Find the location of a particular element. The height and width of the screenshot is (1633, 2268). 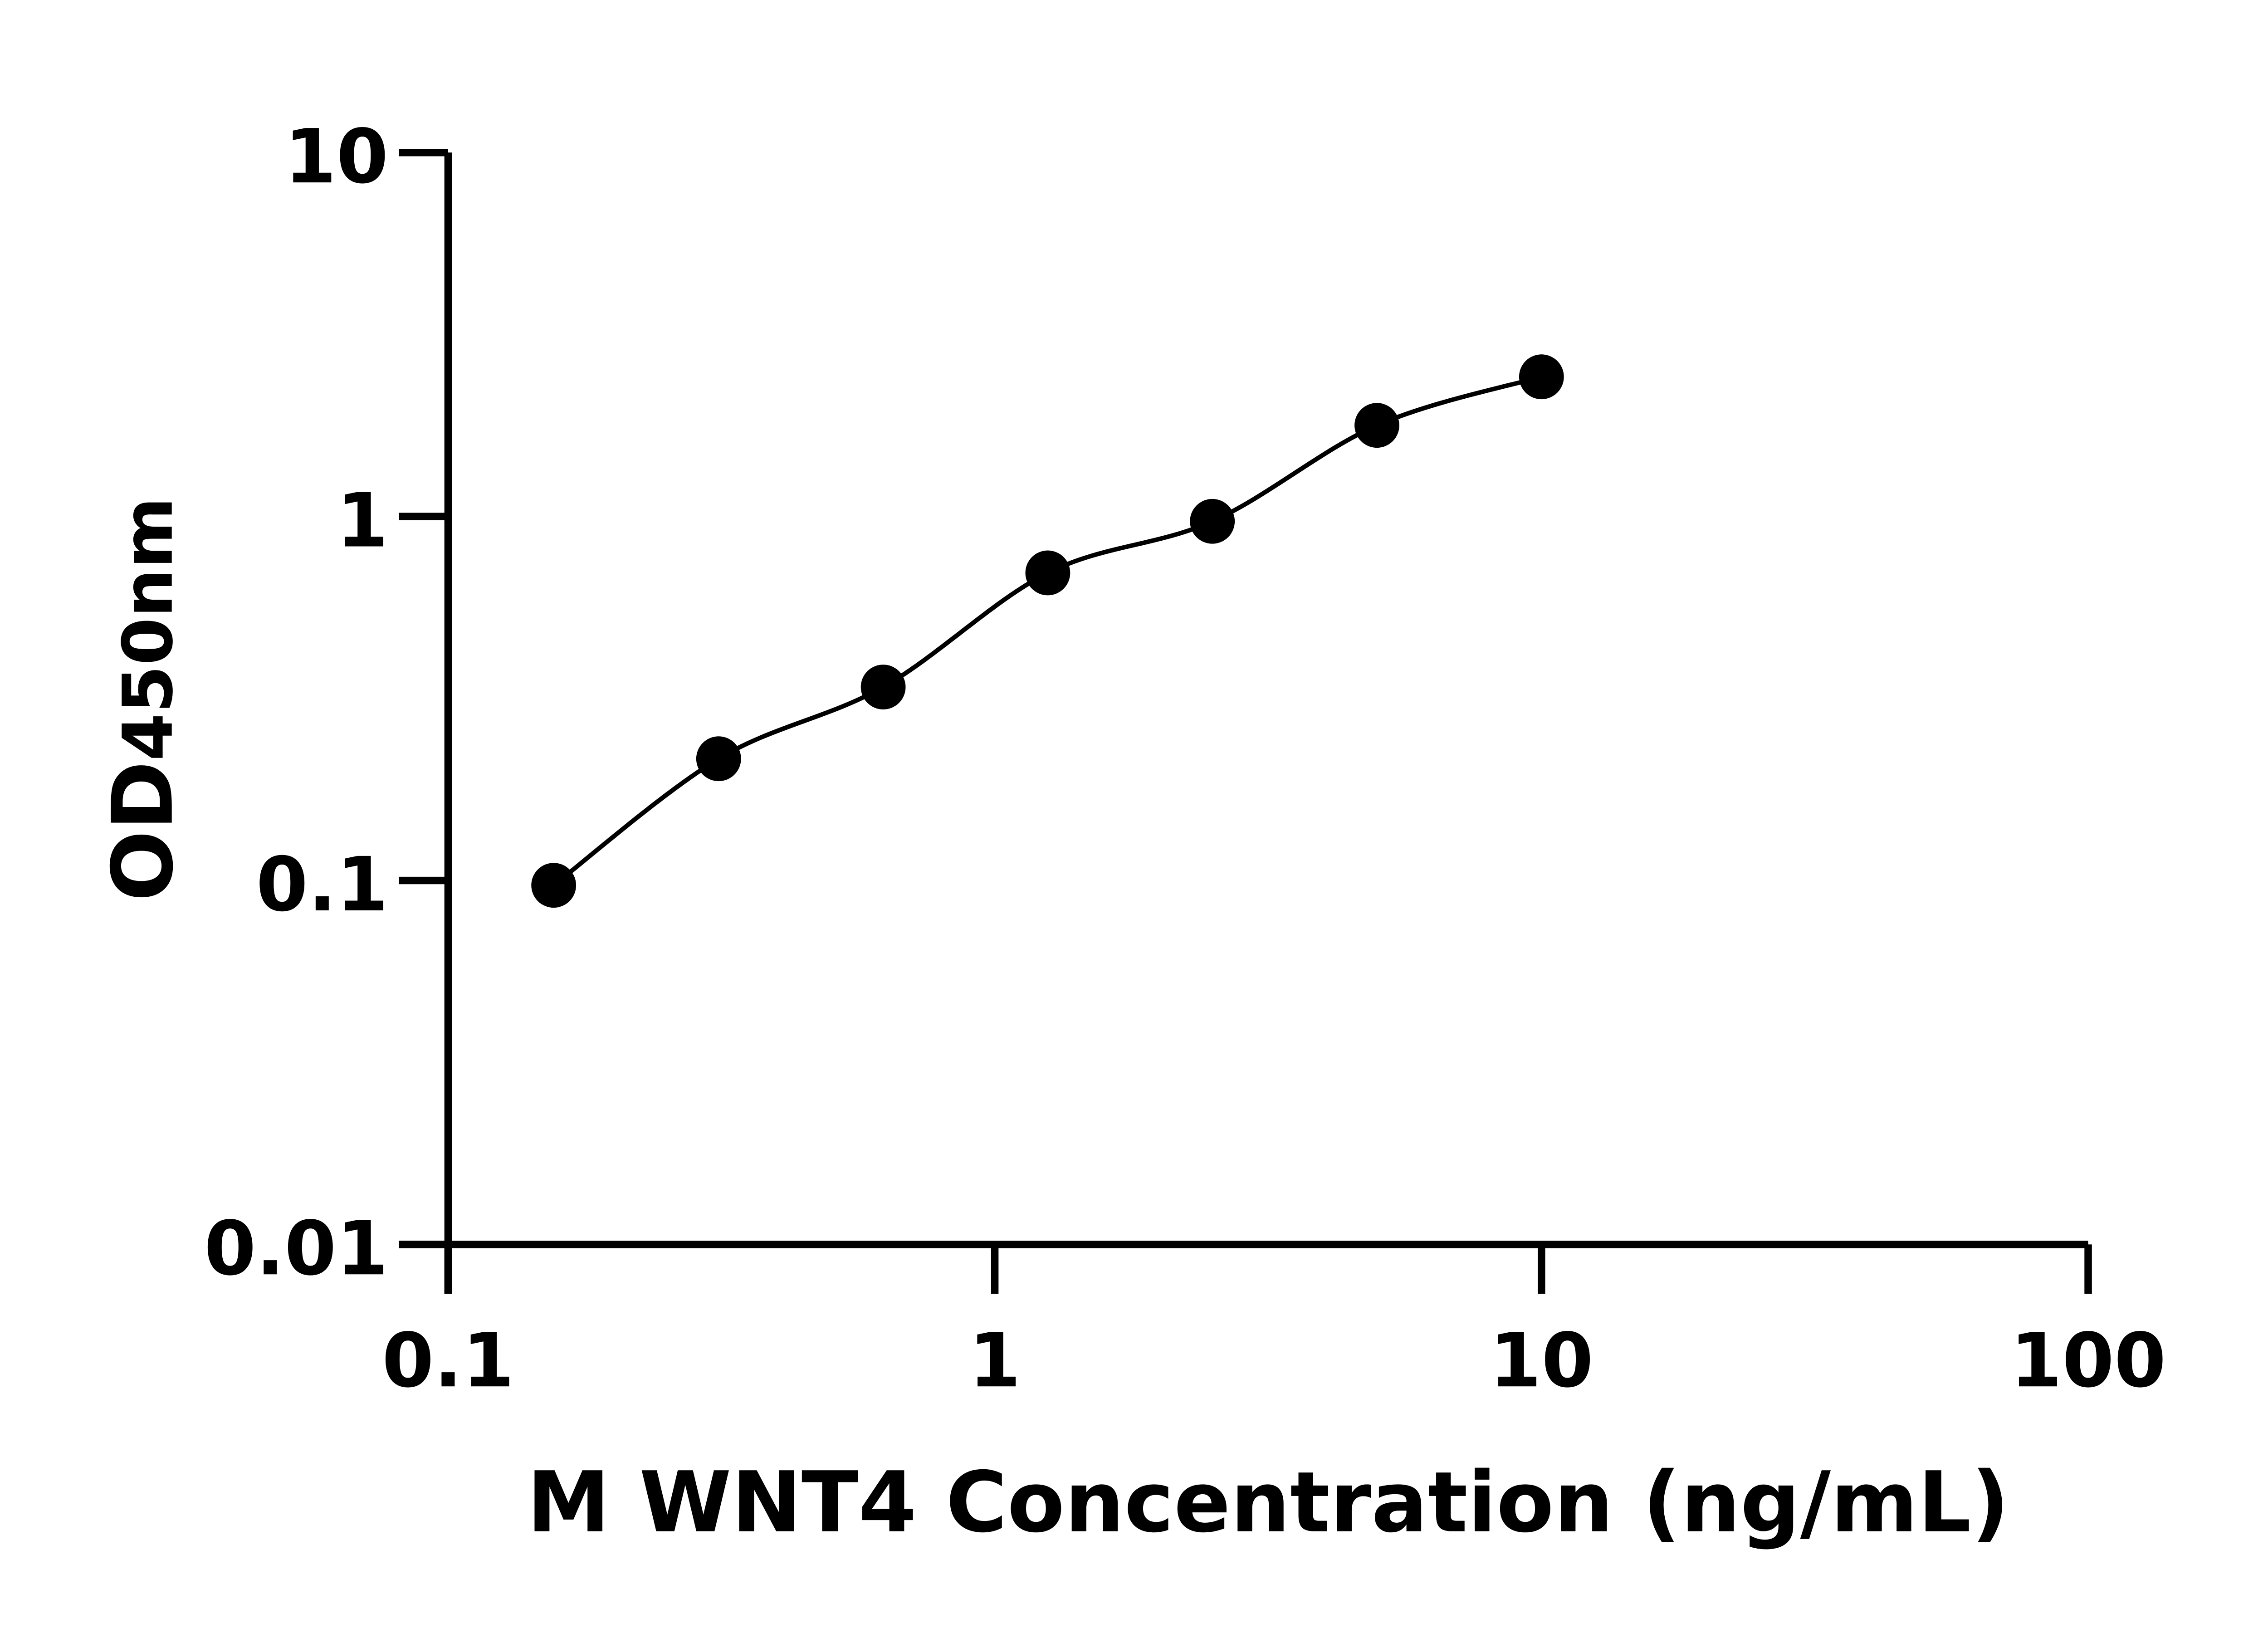

y-tick-label: 0.01 is located at coordinates (296, 1248).